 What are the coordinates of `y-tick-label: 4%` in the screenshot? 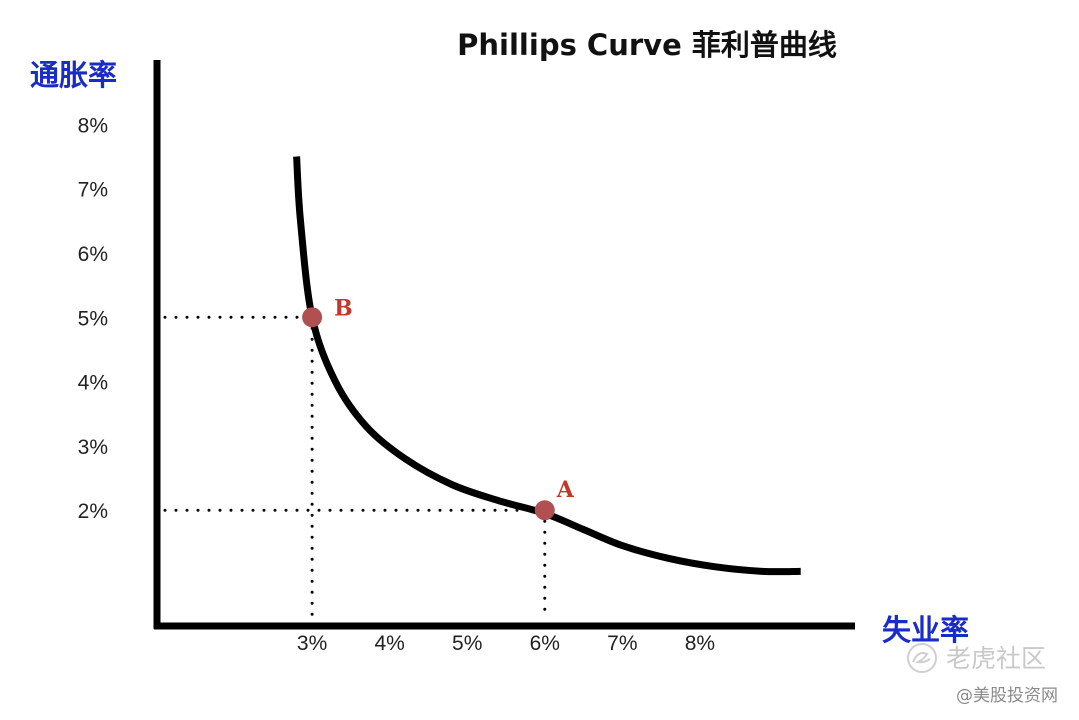 It's located at (93, 383).